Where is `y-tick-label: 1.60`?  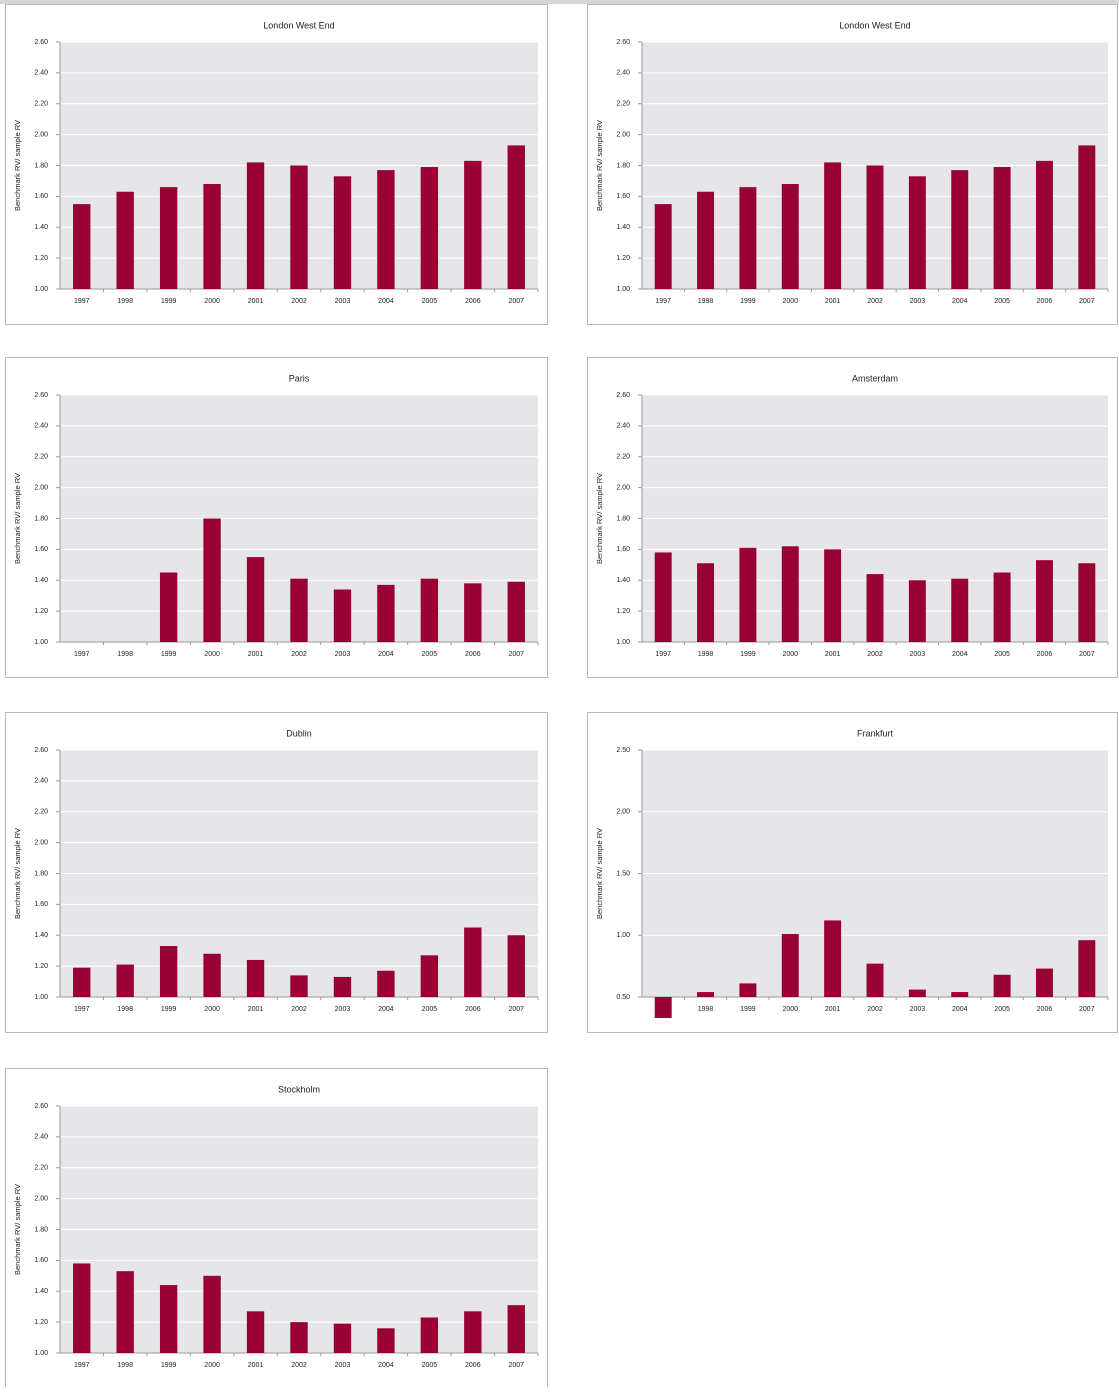
y-tick-label: 1.60 is located at coordinates (41, 904).